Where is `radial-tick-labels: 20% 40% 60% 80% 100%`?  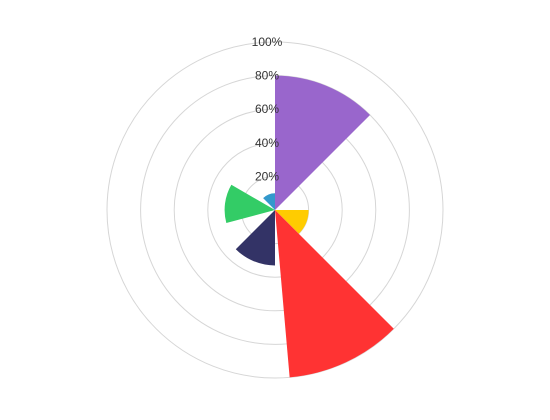 radial-tick-labels: 20% 40% 60% 80% 100% is located at coordinates (267, 109).